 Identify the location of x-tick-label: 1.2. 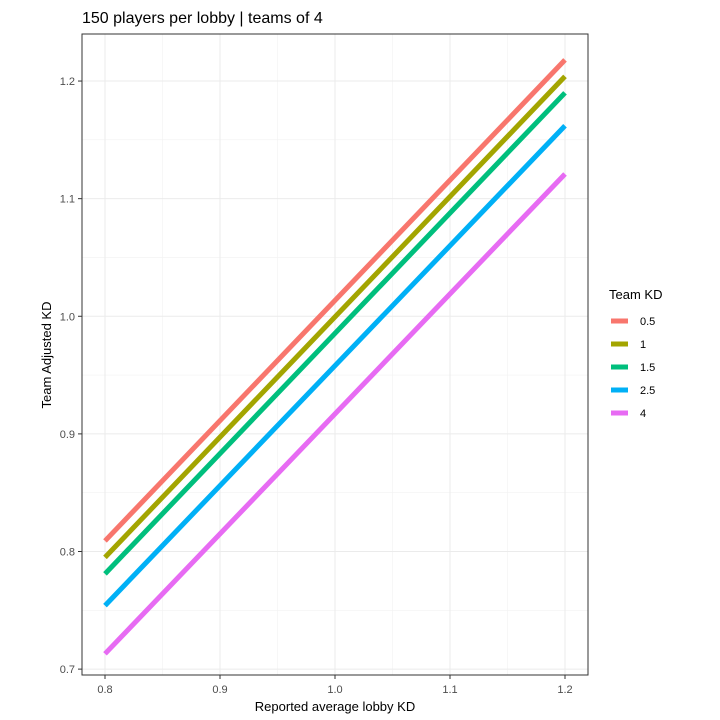
(564, 690).